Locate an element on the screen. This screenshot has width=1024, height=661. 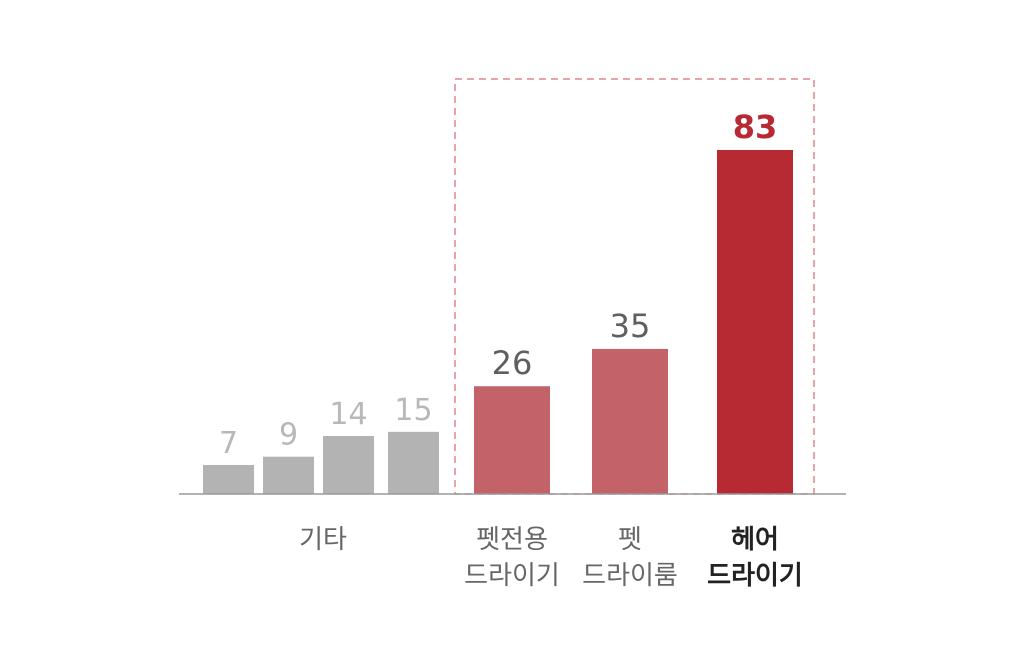
value-label-0: 7 is located at coordinates (228, 443).